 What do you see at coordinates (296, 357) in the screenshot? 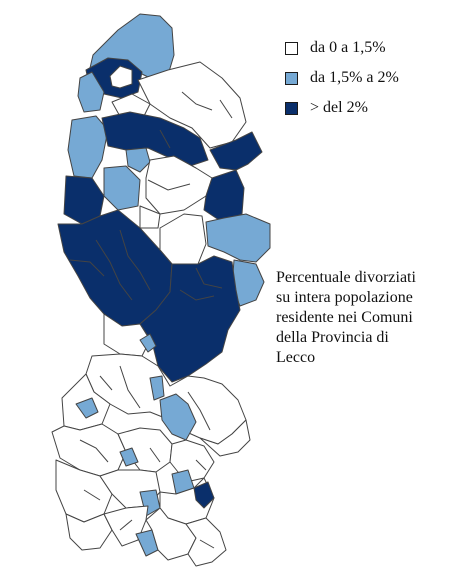
I see `caption-line: Lecco` at bounding box center [296, 357].